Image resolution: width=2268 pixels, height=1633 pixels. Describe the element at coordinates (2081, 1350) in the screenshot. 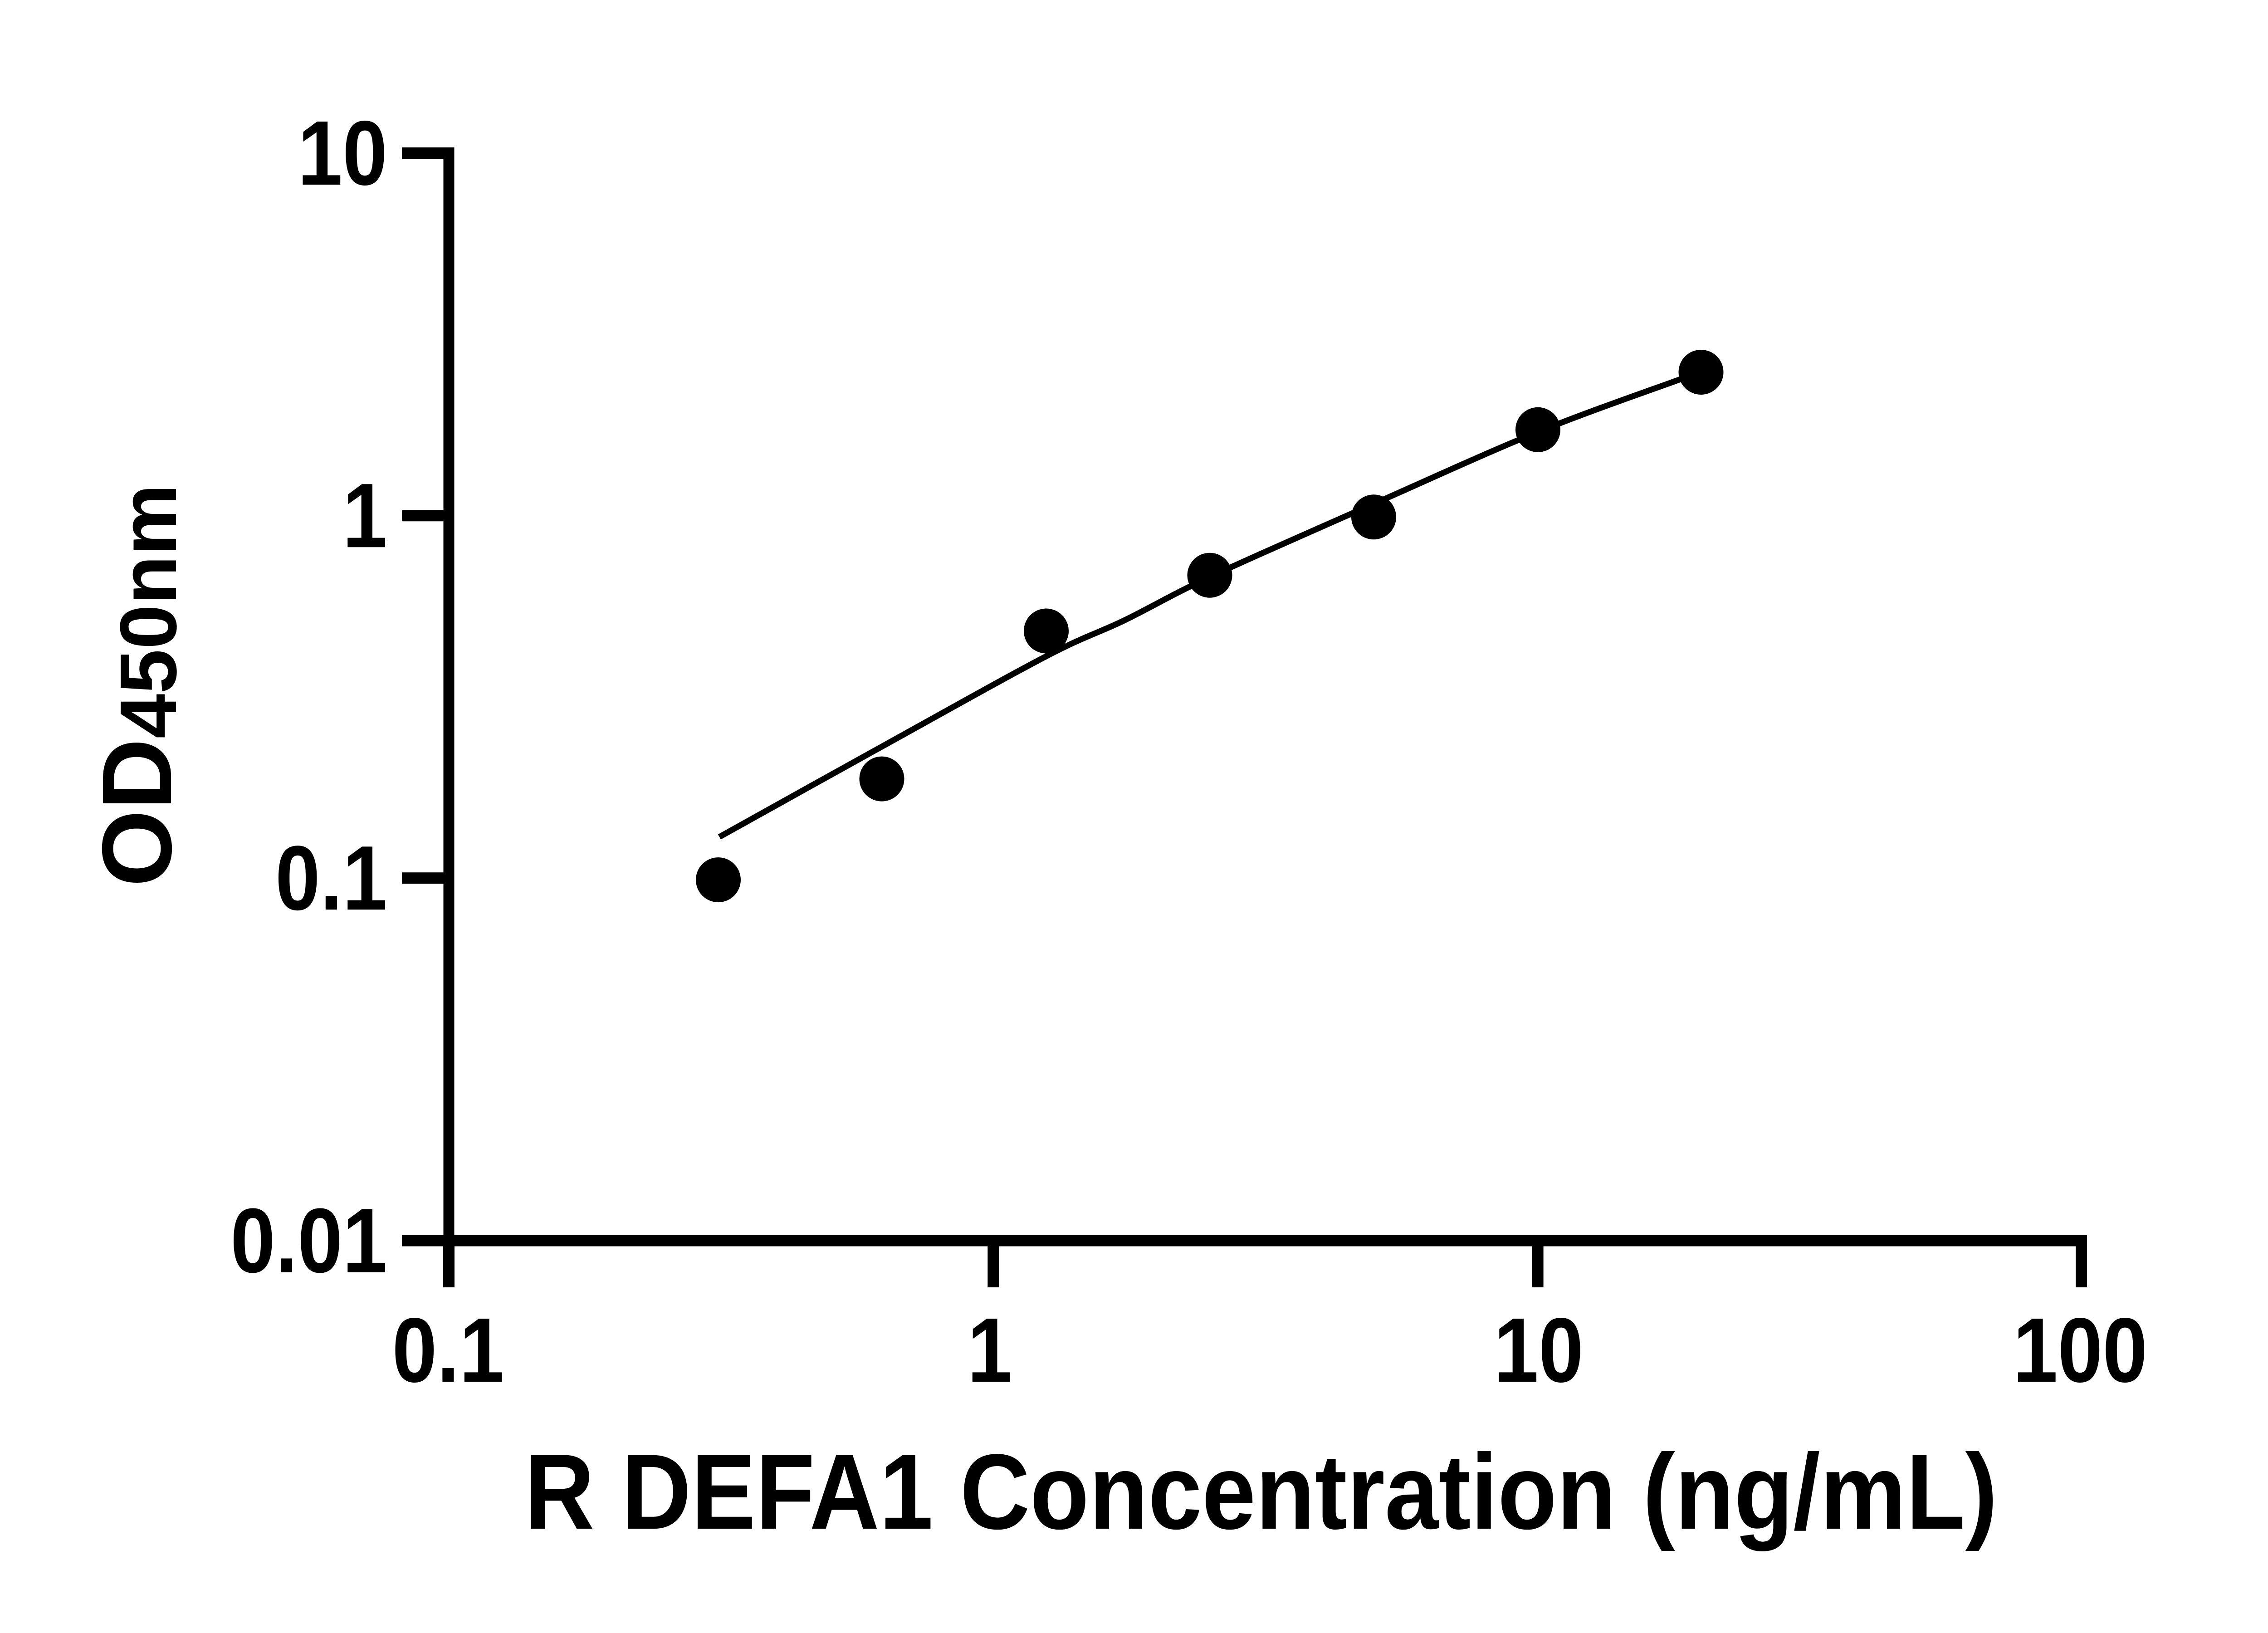

I see `svg-text: 100` at that location.